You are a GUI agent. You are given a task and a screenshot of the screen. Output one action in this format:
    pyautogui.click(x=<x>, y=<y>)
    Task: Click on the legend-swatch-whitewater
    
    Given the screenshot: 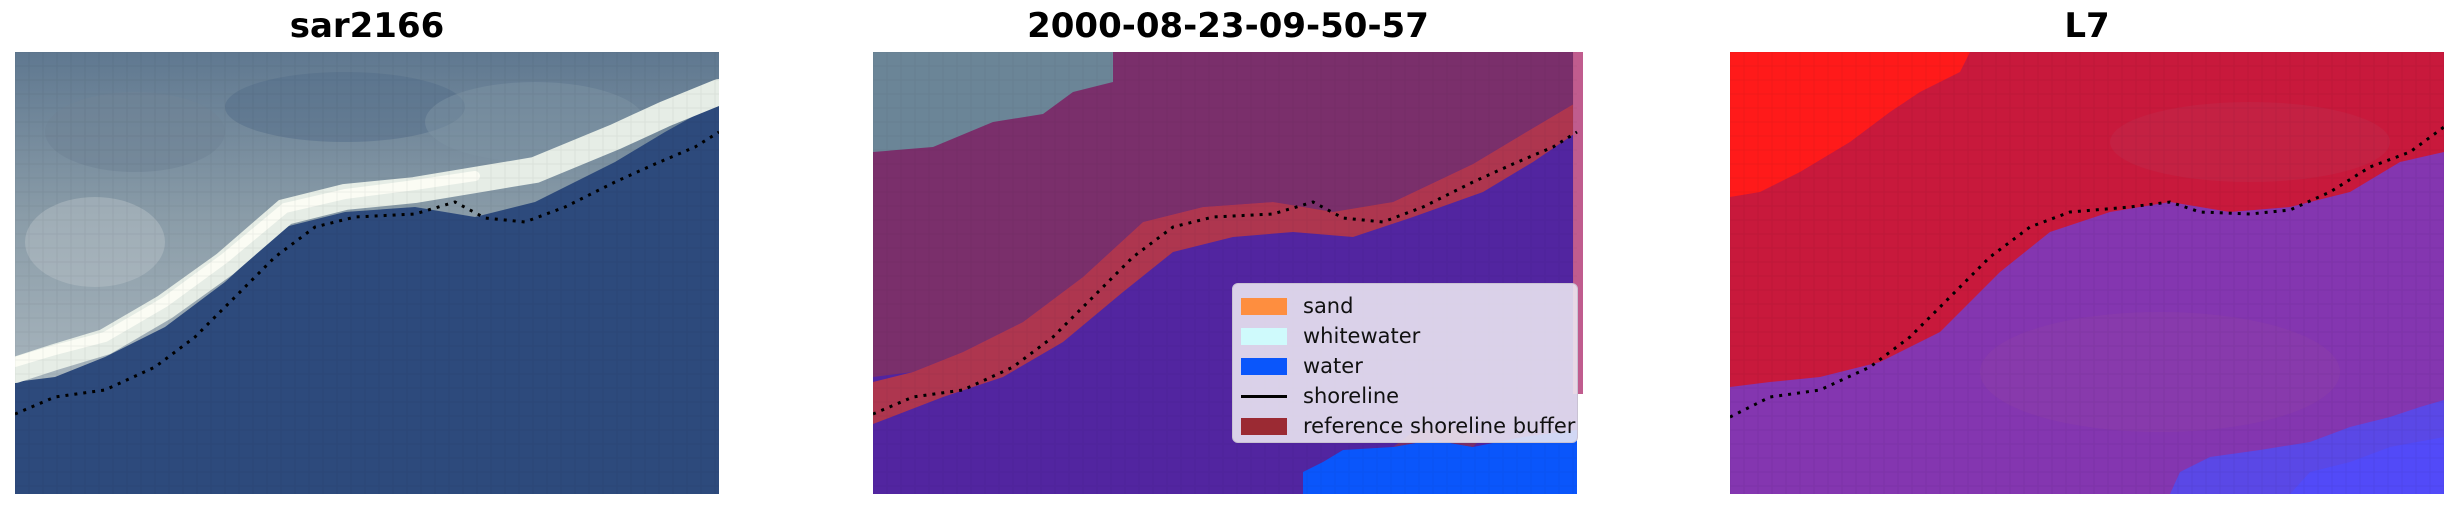 What is the action you would take?
    pyautogui.click(x=1264, y=336)
    